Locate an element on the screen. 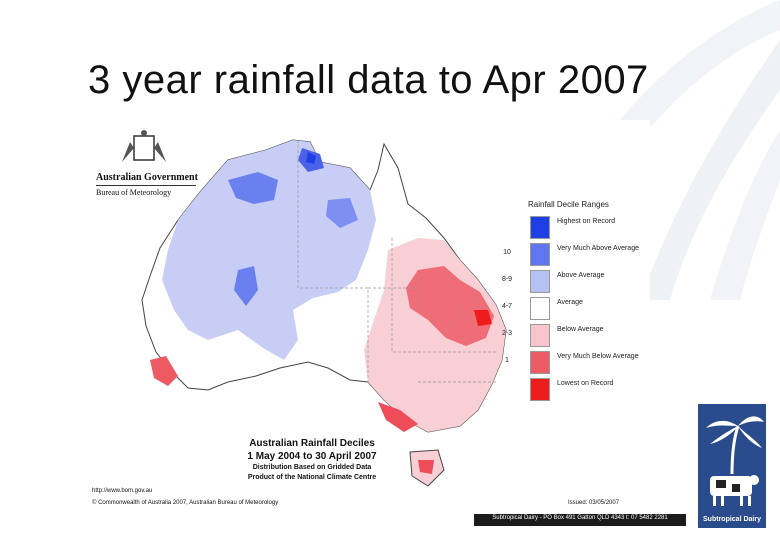 This screenshot has width=780, height=540. region-very-much-above-center is located at coordinates (342, 213).